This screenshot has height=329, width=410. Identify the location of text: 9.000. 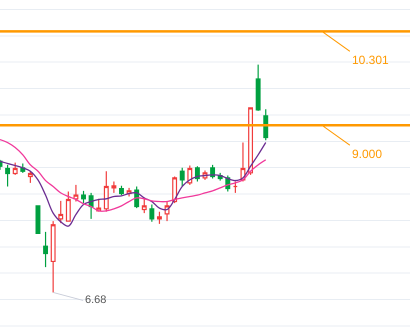
(367, 154).